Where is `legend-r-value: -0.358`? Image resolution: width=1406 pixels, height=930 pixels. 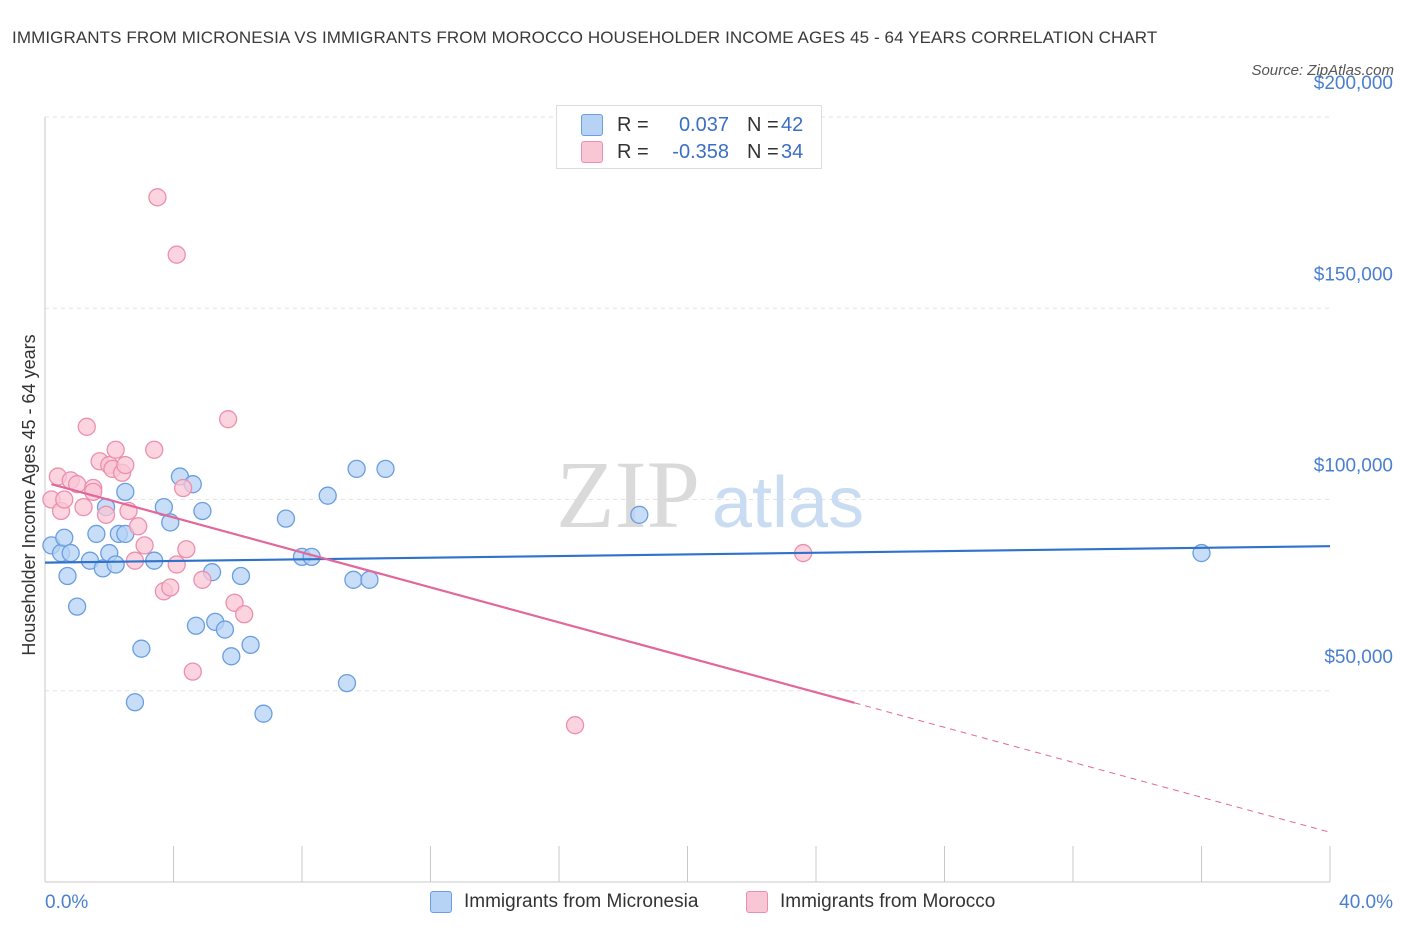 legend-r-value: -0.358 is located at coordinates (700, 151).